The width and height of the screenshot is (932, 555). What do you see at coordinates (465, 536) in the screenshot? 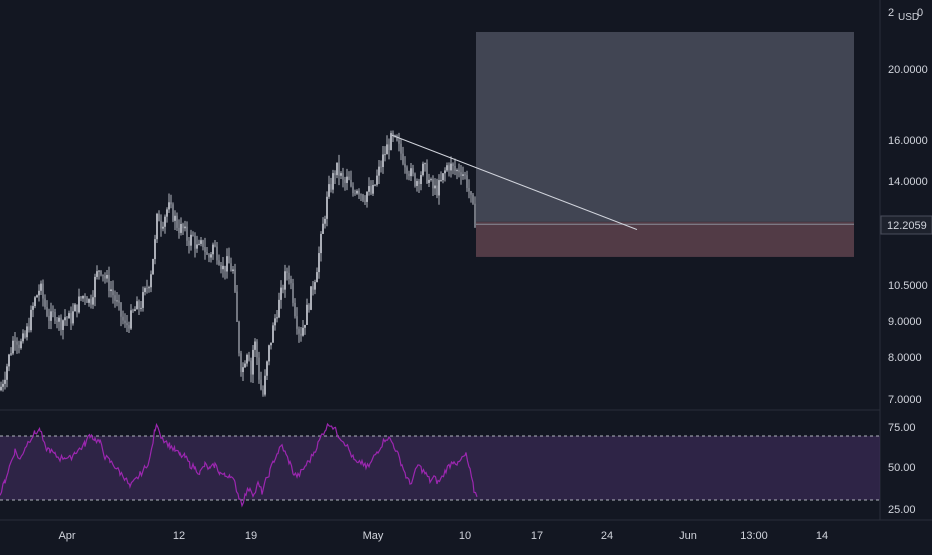
I see `time-tick-10: 10` at bounding box center [465, 536].